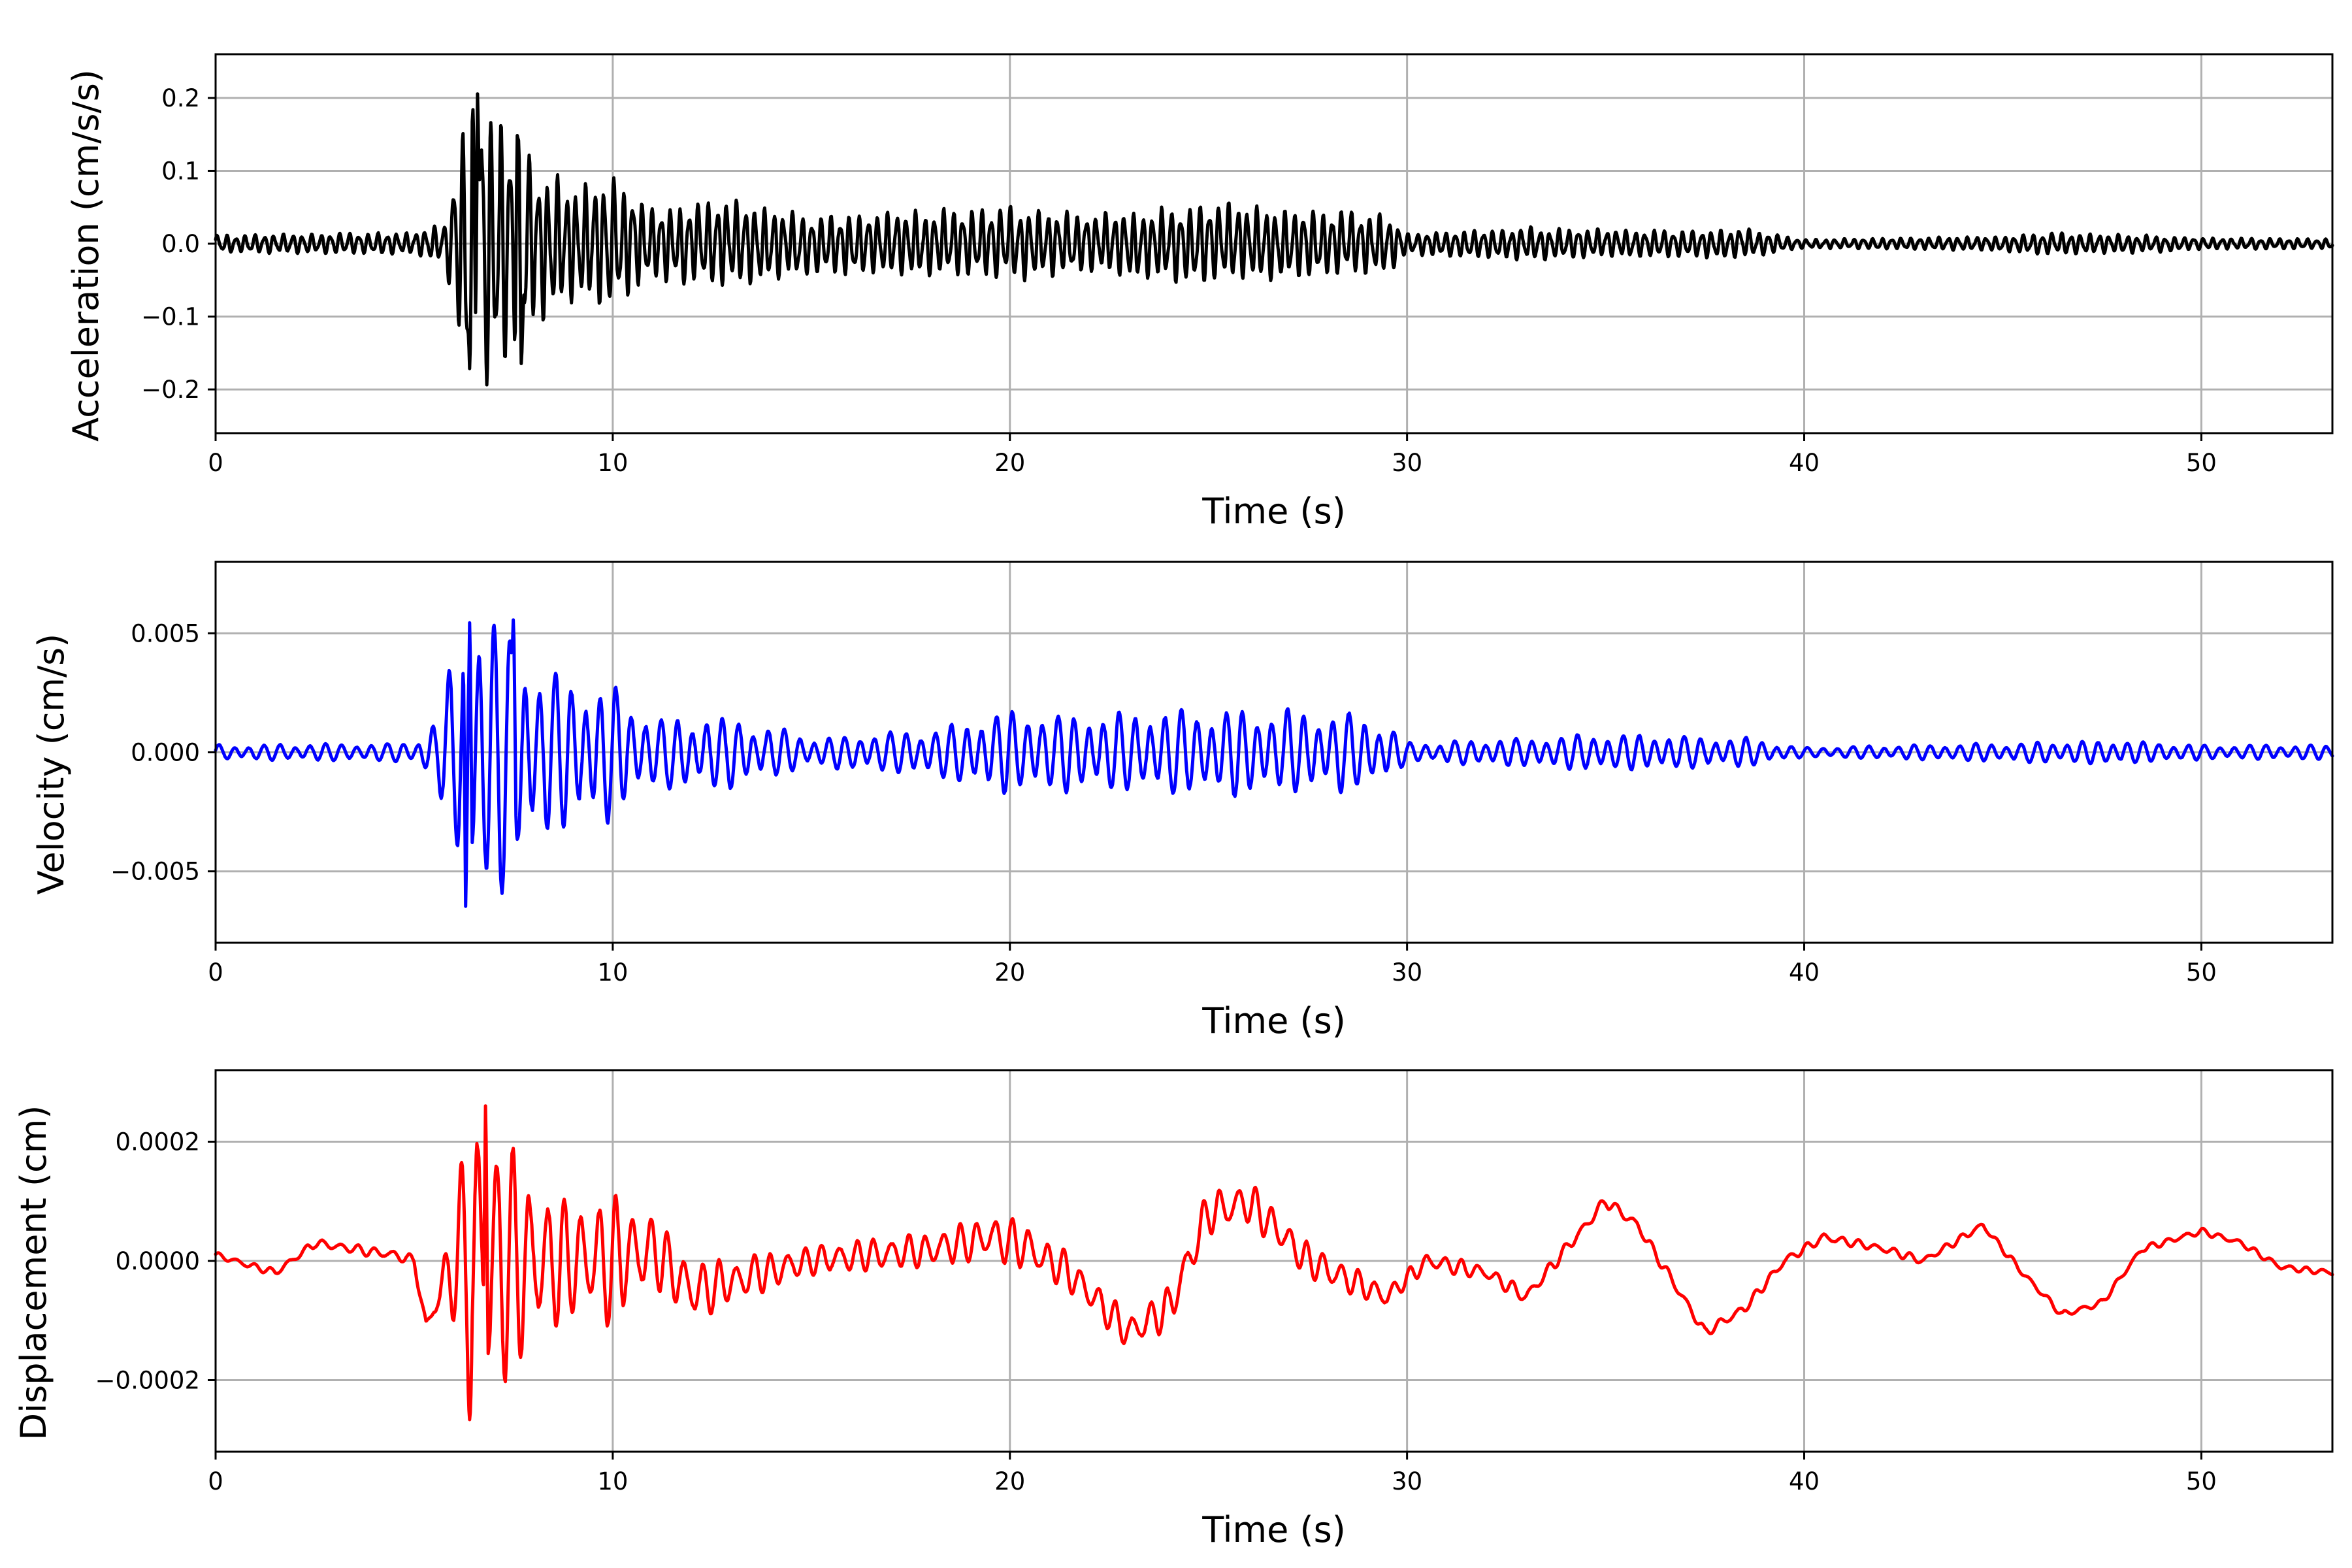 This screenshot has height=1568, width=2352. Describe the element at coordinates (1273, 511) in the screenshot. I see `acceleration-x-axis-label: Time (s)` at that location.